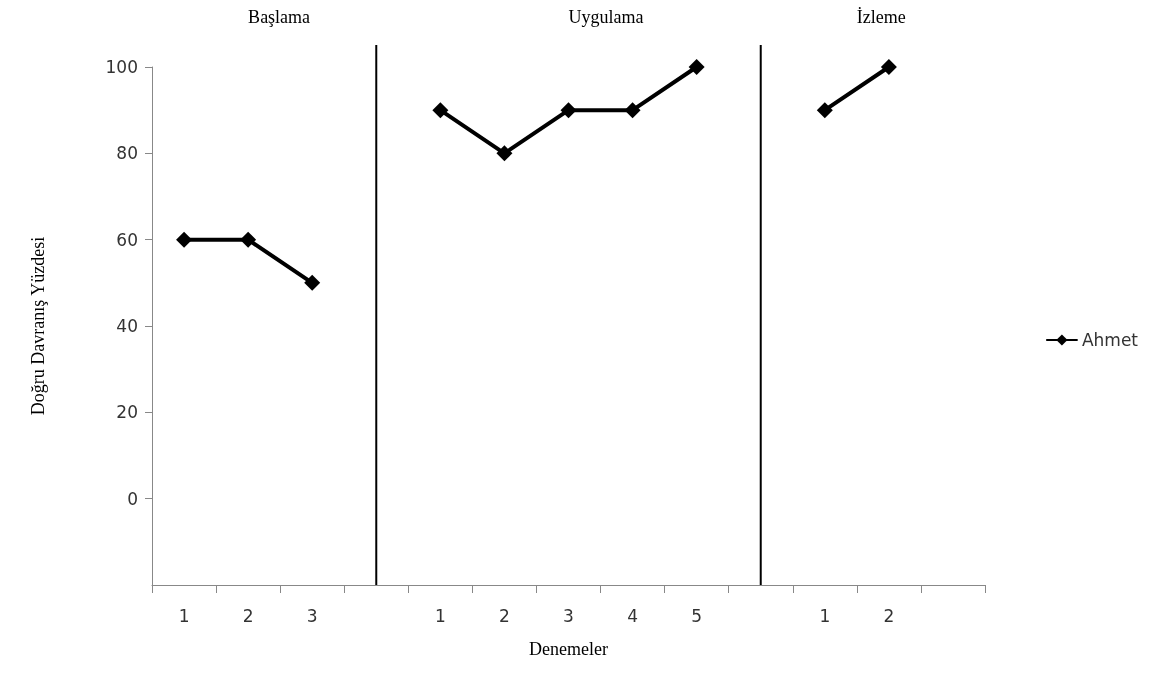 The image size is (1153, 680). Describe the element at coordinates (881, 17) in the screenshot. I see `text: İzleme` at that location.